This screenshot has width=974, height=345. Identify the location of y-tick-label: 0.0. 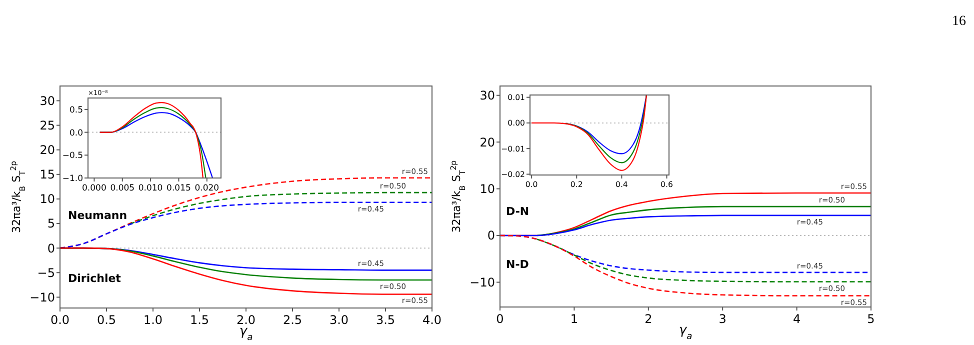
(76, 133).